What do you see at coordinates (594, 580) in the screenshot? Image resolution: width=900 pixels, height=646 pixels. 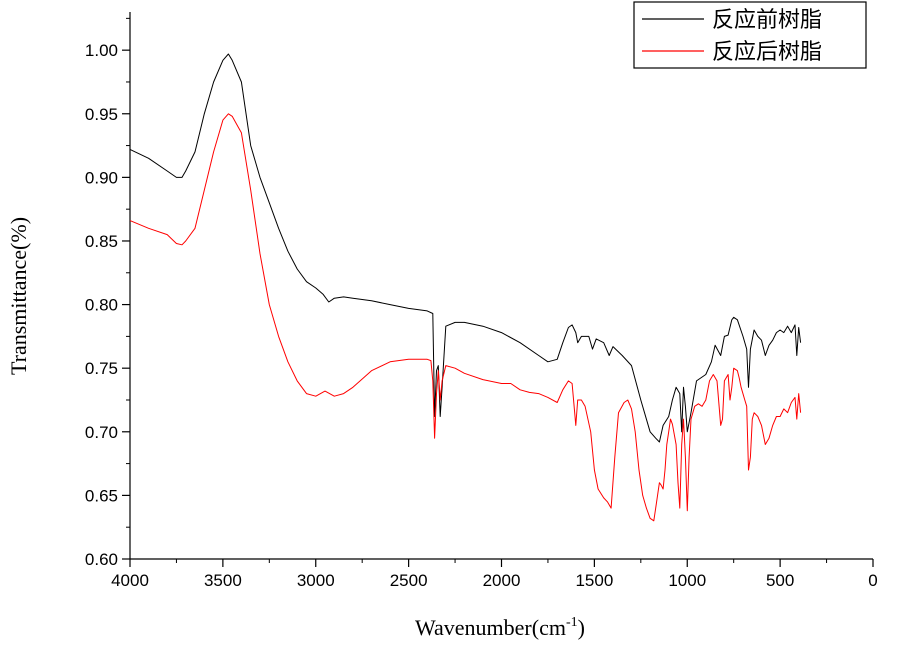 I see `x-tick-label: 1500` at bounding box center [594, 580].